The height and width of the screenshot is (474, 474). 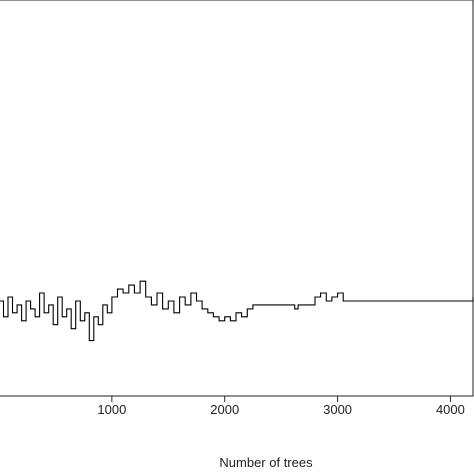 What do you see at coordinates (450, 409) in the screenshot?
I see `x-tick-label: 4000` at bounding box center [450, 409].